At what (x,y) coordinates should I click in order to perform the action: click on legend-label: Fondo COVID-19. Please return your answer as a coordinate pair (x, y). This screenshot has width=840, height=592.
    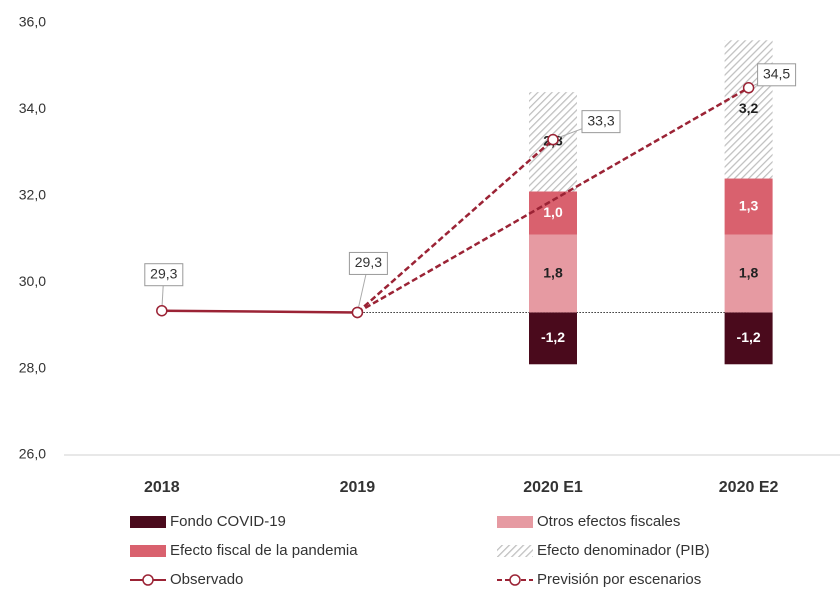
    Looking at the image, I should click on (228, 521).